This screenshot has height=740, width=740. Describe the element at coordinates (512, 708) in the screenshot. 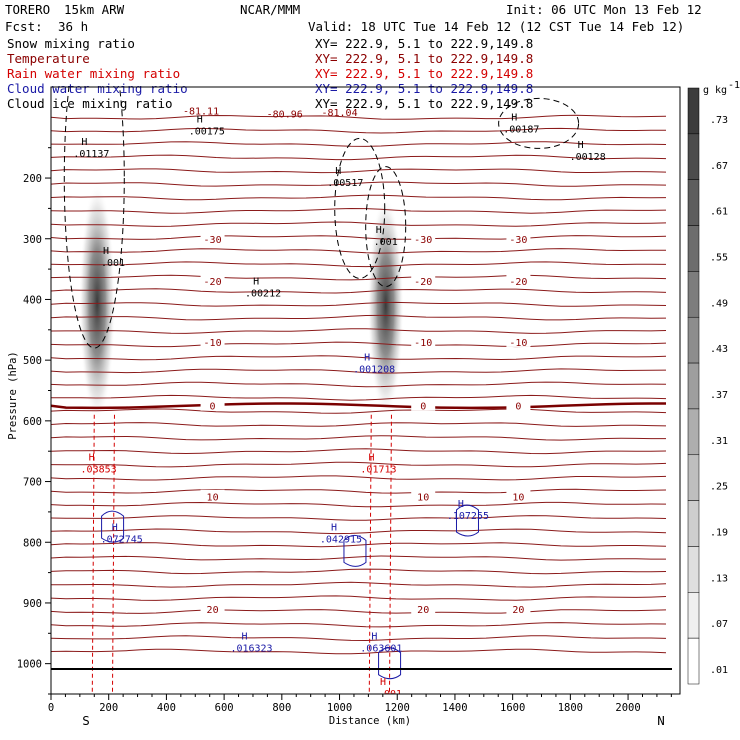

I see `x-tick-label: 1600` at that location.